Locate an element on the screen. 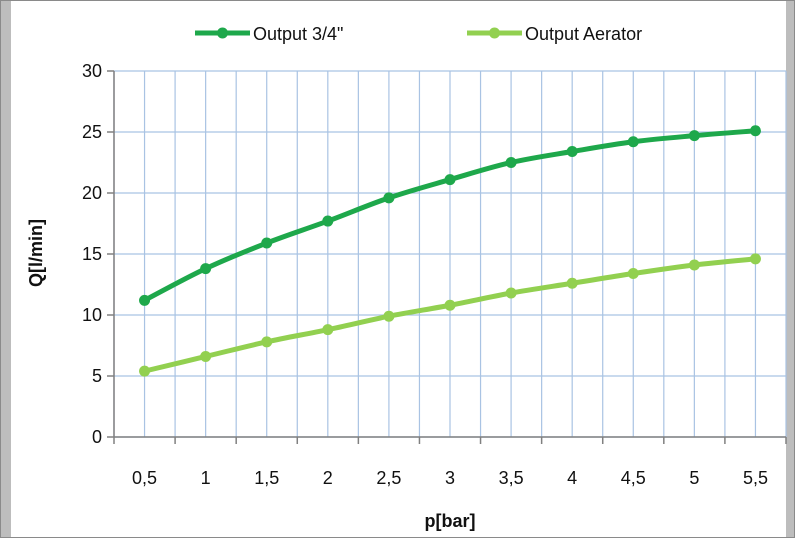 The height and width of the screenshot is (538, 795). legend-label: Output 3/4" is located at coordinates (298, 34).